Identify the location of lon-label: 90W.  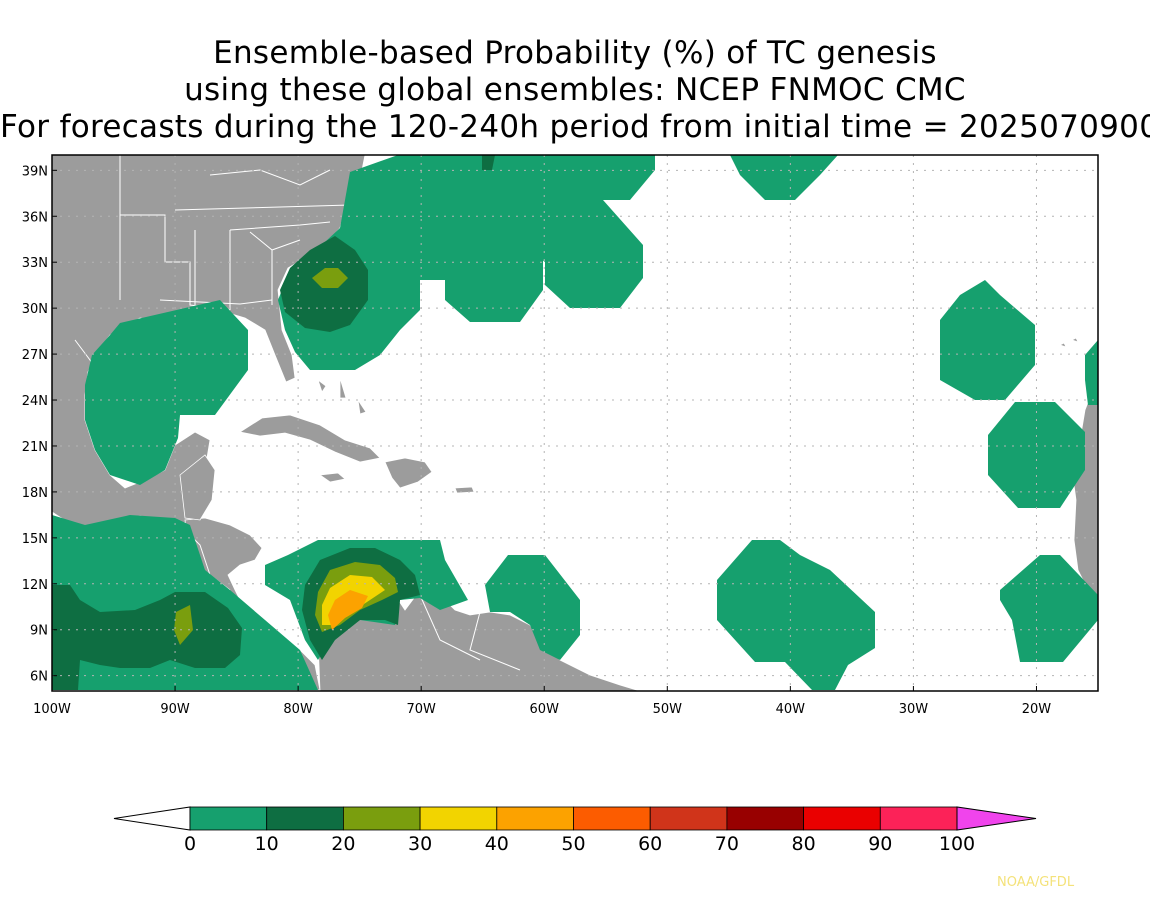
(175, 709).